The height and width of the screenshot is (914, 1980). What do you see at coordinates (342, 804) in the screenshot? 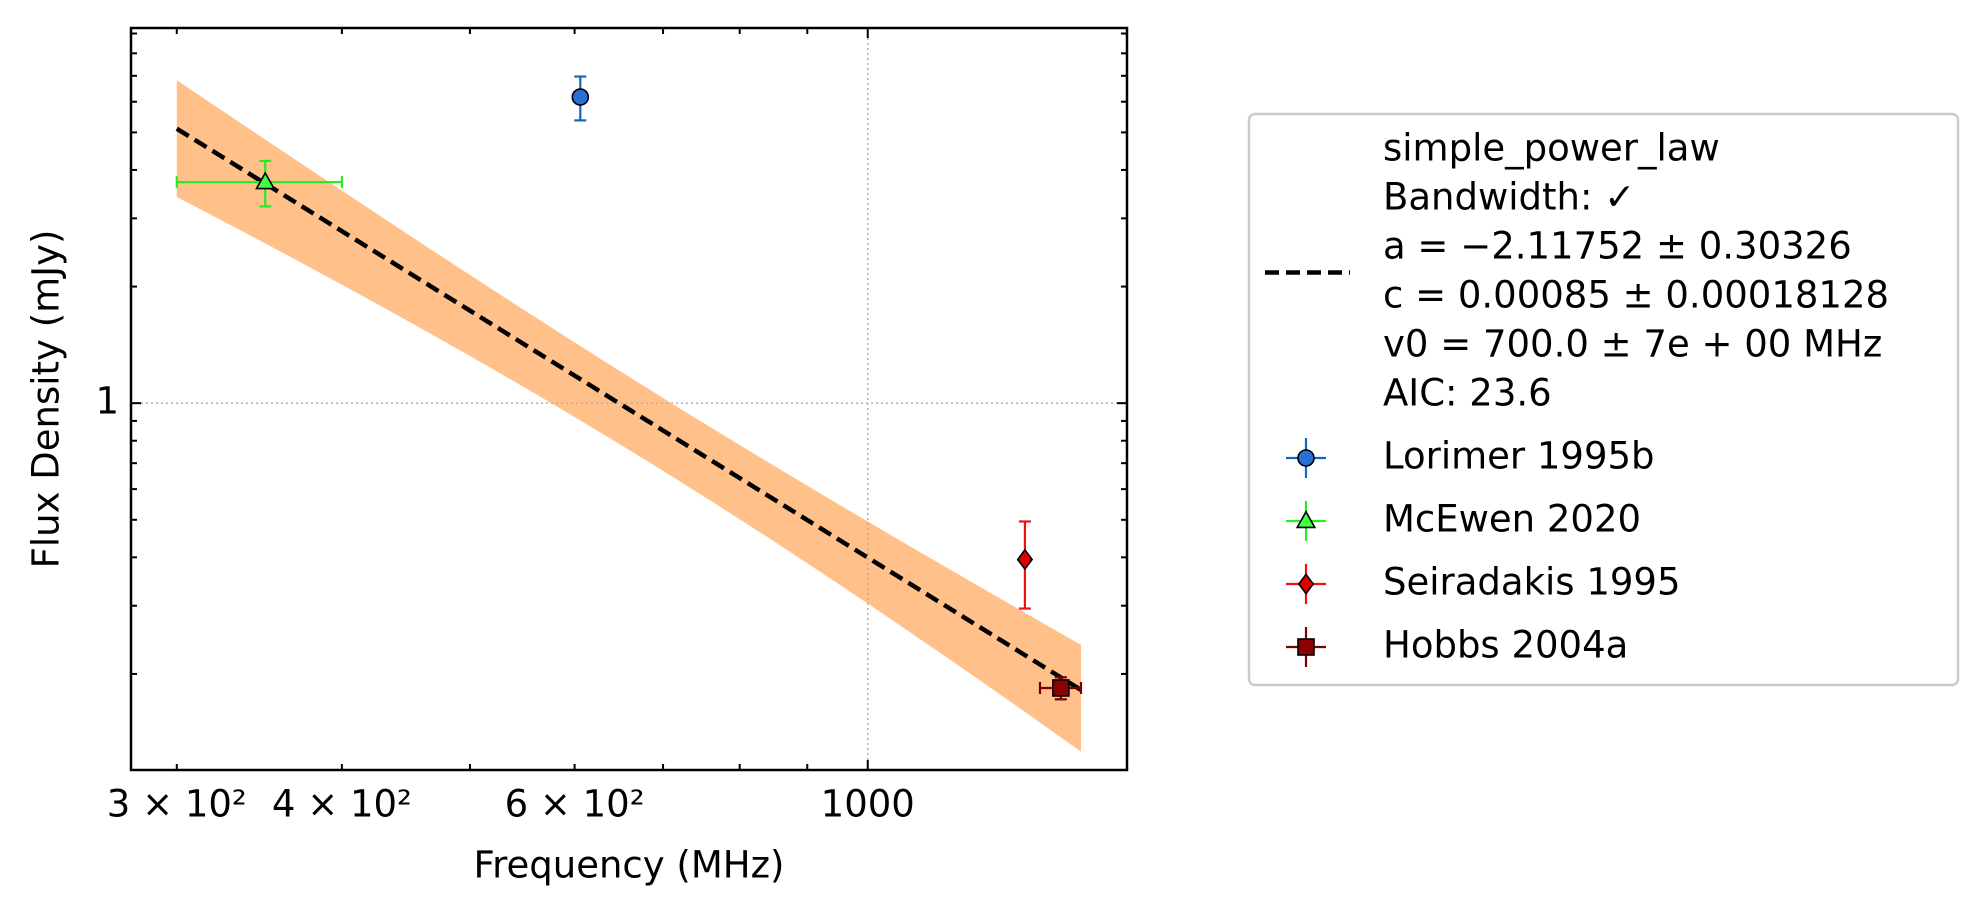
I see `x-tick-label: 4 × 10²` at bounding box center [342, 804].